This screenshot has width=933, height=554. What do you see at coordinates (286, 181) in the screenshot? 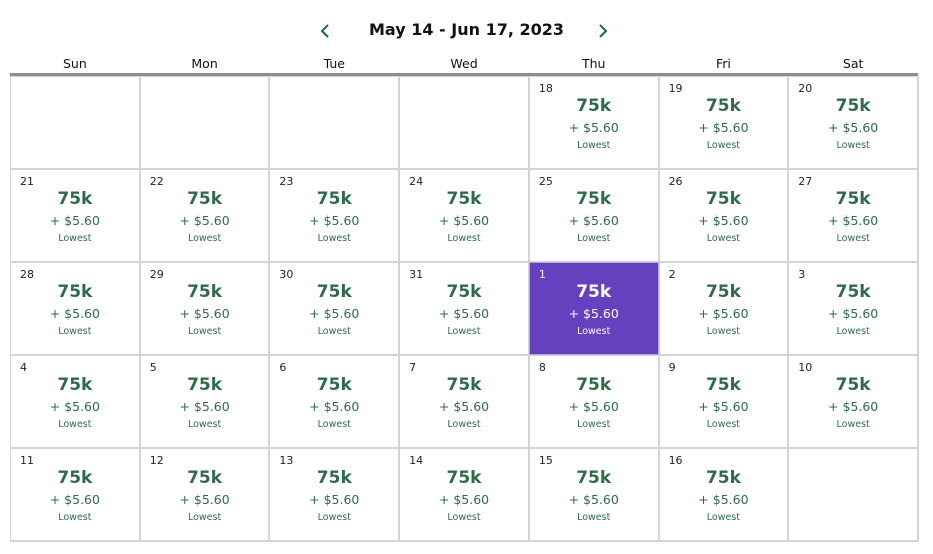
I see `day-number: 23` at bounding box center [286, 181].